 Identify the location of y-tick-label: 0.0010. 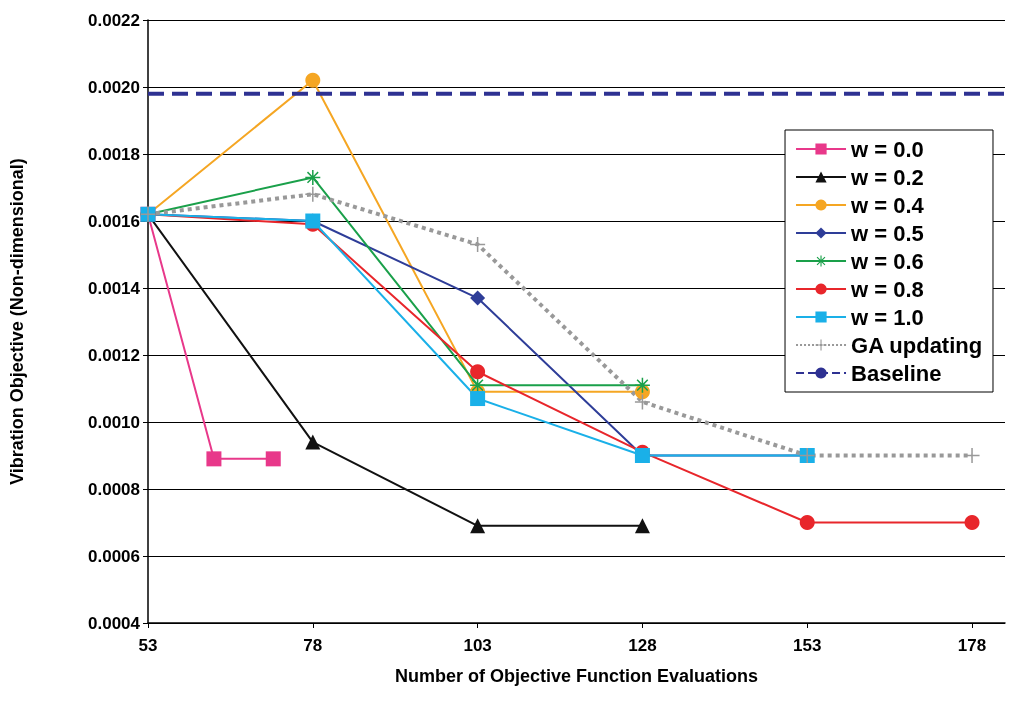
(114, 422).